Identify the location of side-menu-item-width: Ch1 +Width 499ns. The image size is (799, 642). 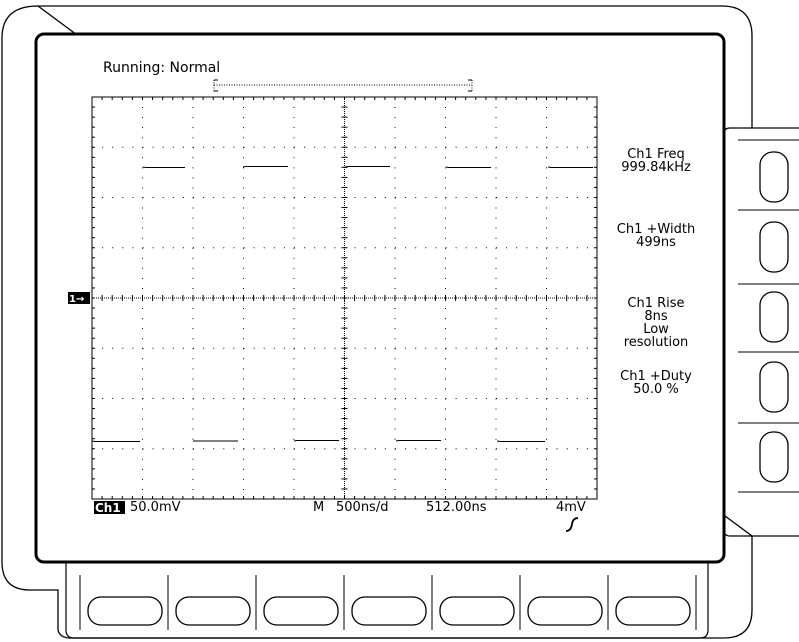
(656, 236).